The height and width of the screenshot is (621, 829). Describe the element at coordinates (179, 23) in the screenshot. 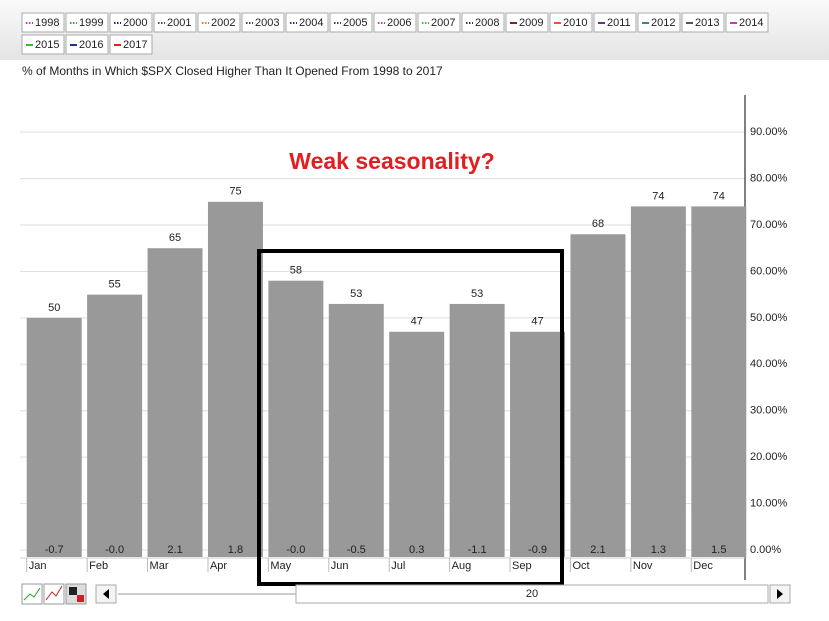

I see `legend-label: 2001` at that location.